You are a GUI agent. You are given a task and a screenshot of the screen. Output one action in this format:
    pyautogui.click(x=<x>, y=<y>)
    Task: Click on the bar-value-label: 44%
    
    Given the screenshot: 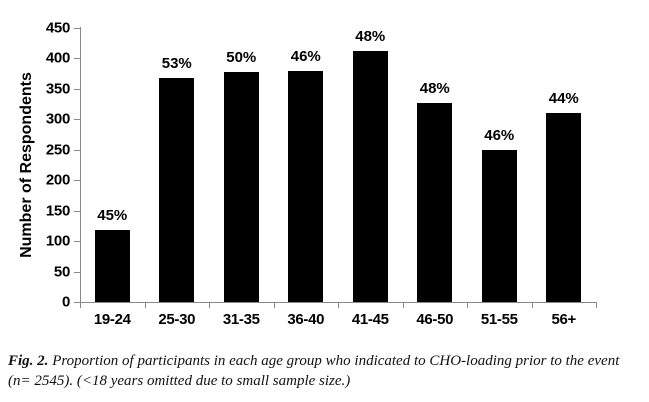 What is the action you would take?
    pyautogui.click(x=563, y=99)
    